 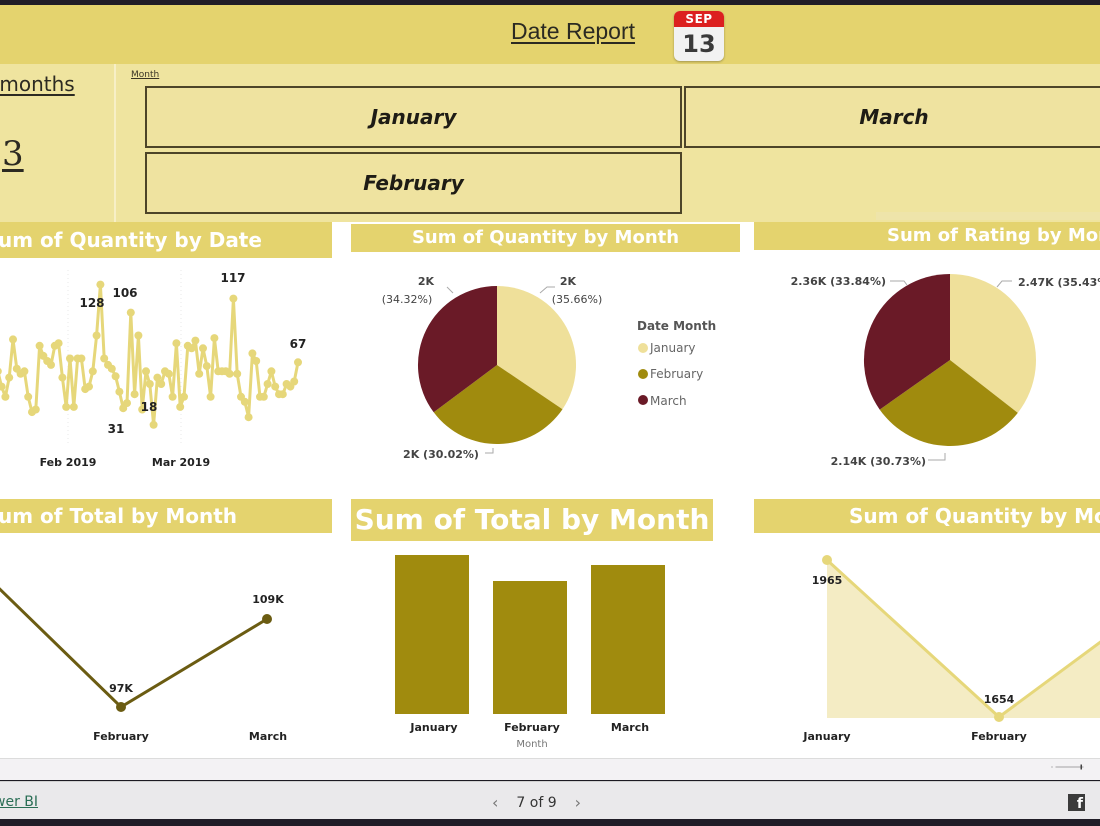 What do you see at coordinates (672, 348) in the screenshot?
I see `legend-item-january: January` at bounding box center [672, 348].